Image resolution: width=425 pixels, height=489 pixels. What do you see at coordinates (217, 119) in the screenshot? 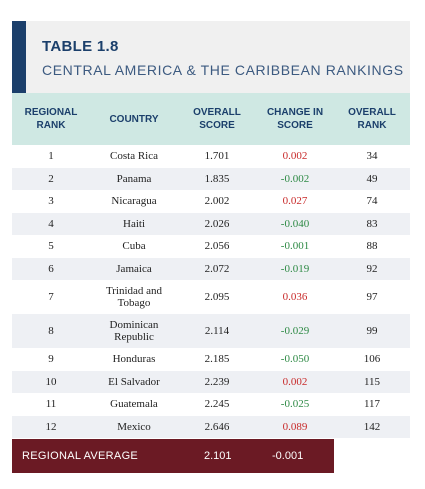
I see `column-header-overall-score: OVERALL SCORE` at bounding box center [217, 119].